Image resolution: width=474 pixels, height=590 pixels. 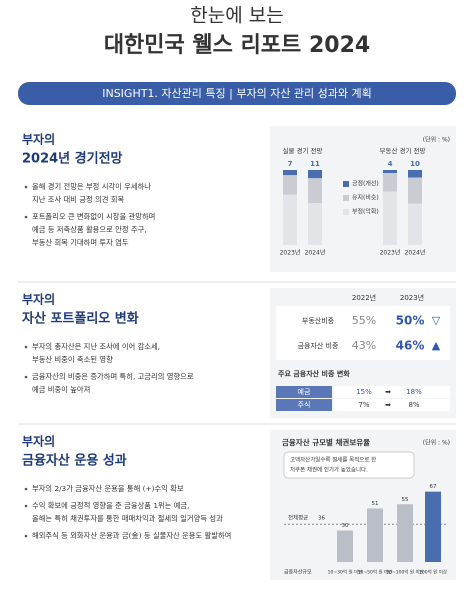 I want to click on banner-bg, so click(x=237, y=93).